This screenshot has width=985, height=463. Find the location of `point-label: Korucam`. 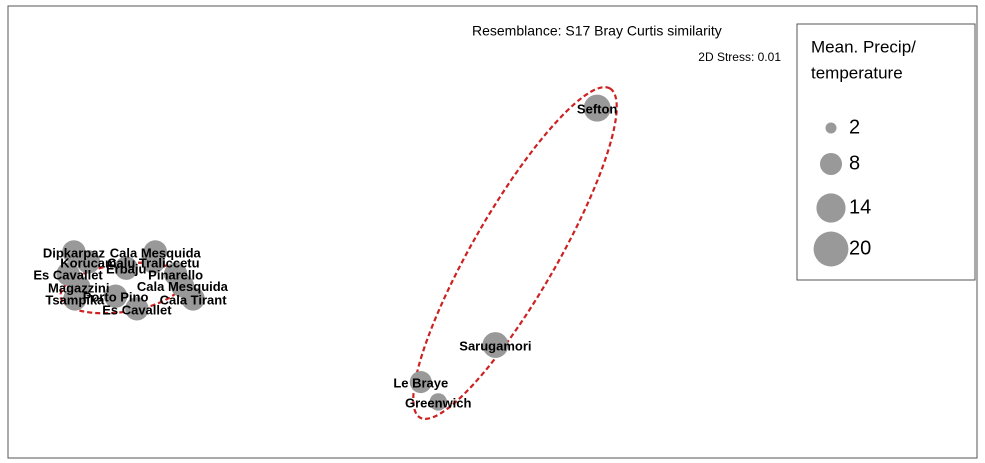

point-label: Korucam is located at coordinates (88, 262).